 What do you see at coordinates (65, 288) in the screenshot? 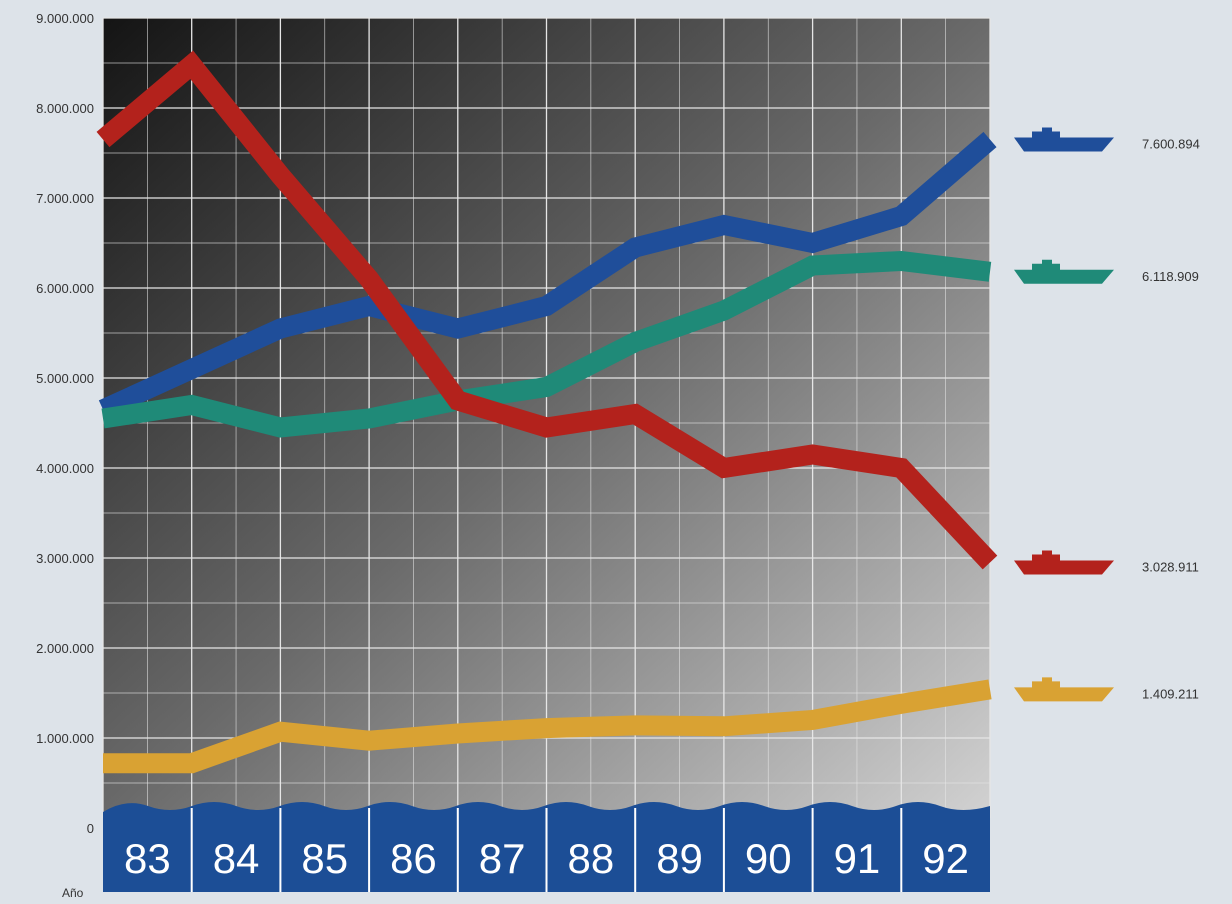
I see `y-tick-label: 6.000.000` at bounding box center [65, 288].